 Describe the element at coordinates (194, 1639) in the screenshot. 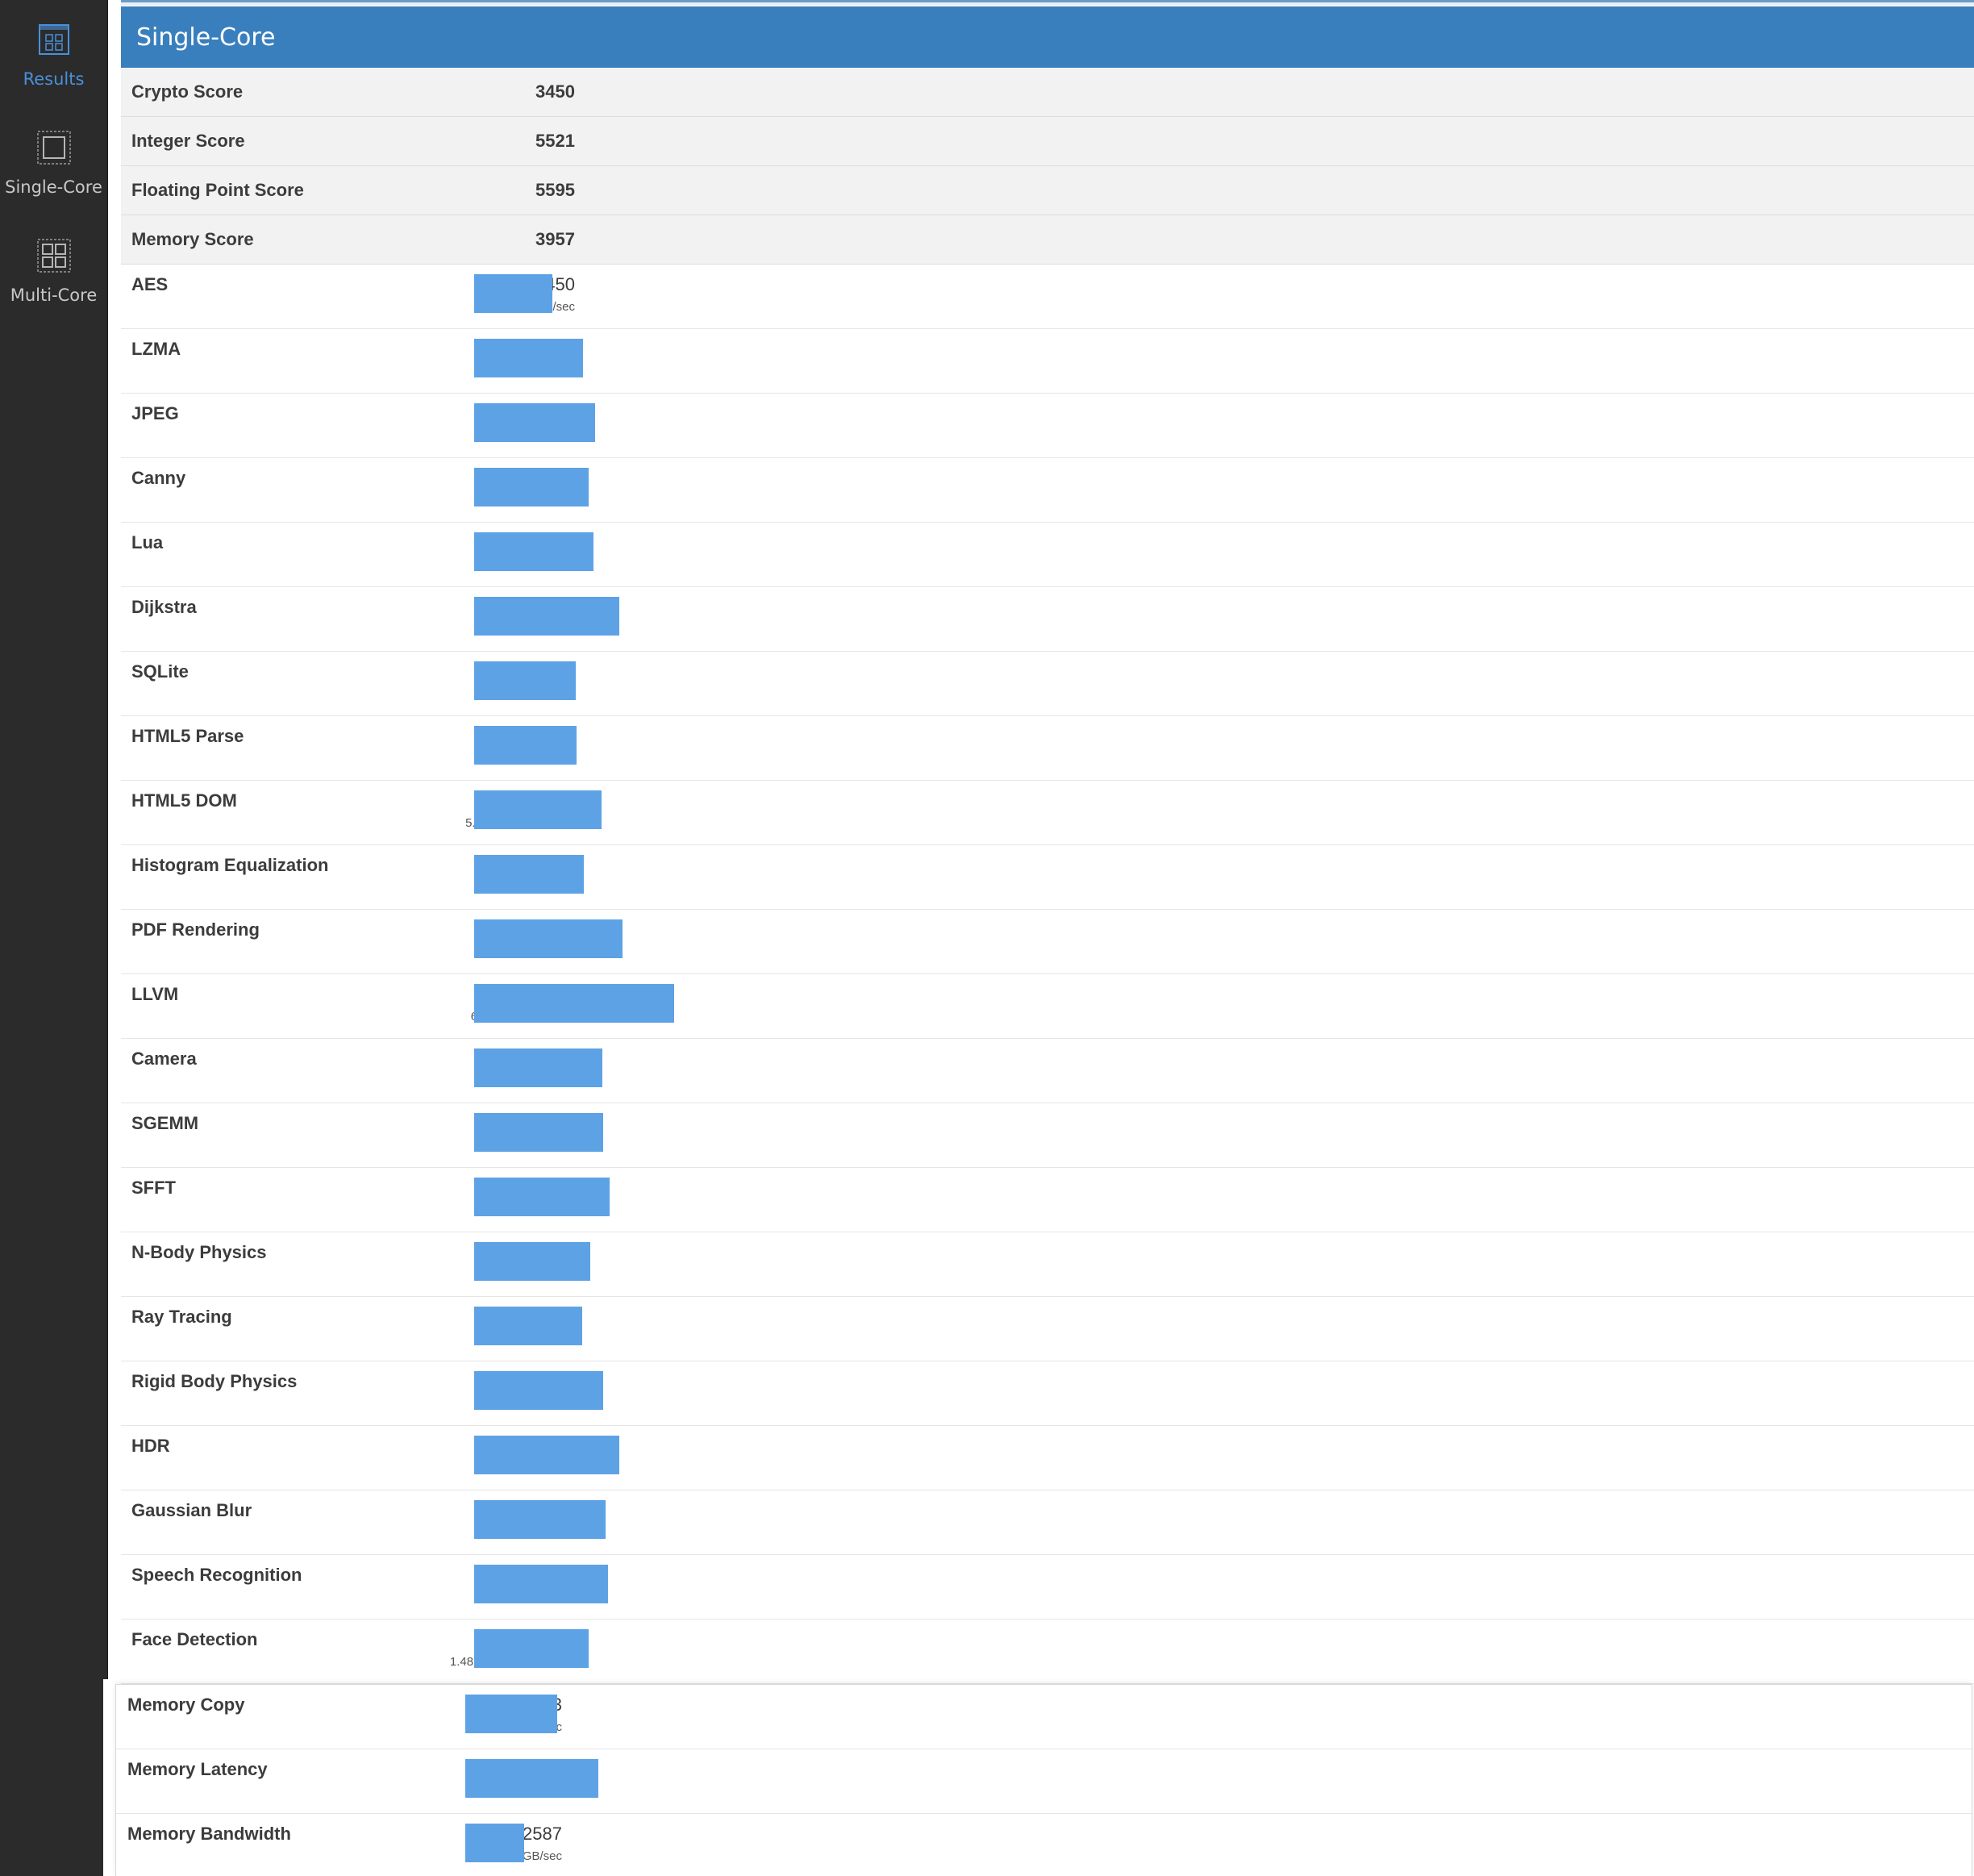

I see `benchmark-name: Face Detection` at that location.